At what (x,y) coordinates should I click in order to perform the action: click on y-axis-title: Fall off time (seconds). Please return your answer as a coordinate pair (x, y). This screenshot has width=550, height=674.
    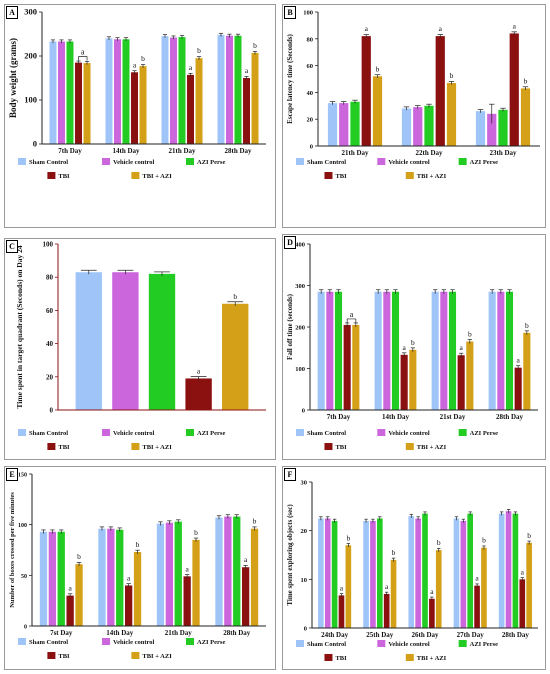
    Looking at the image, I should click on (290, 326).